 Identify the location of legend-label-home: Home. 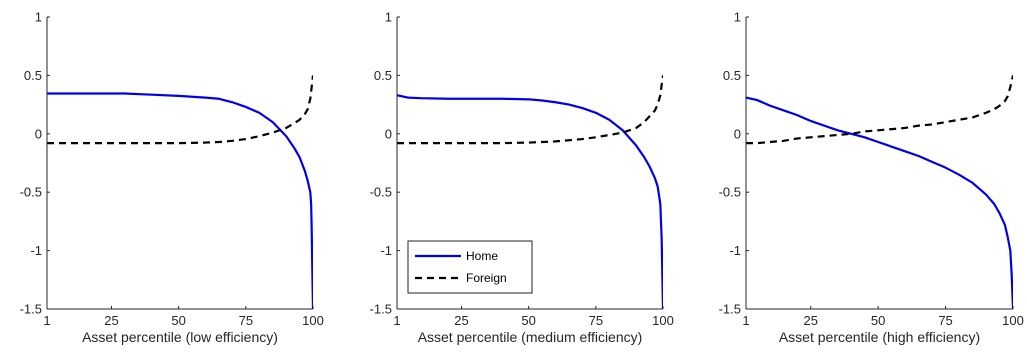
(482, 256).